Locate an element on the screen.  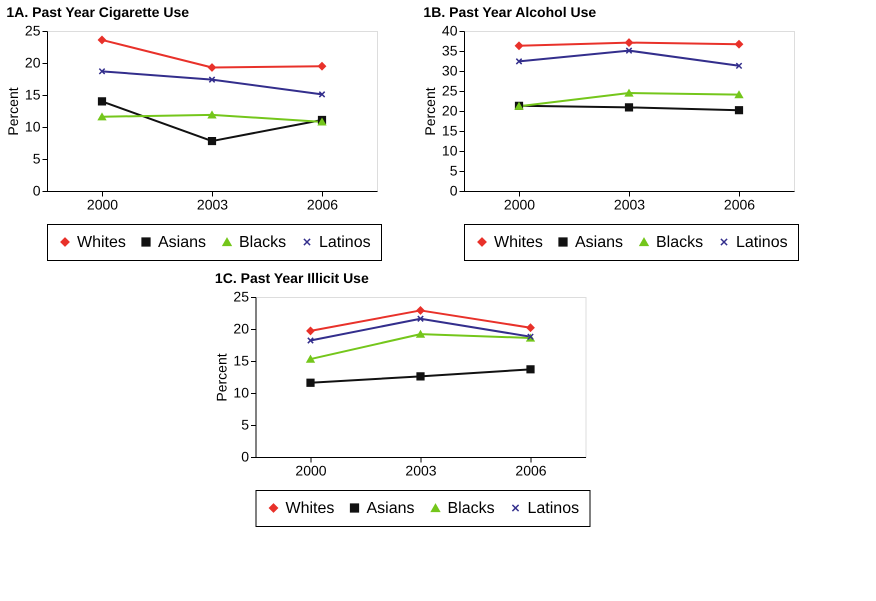
chart-title: 1C. Past Year Illicit Use is located at coordinates (291, 278).